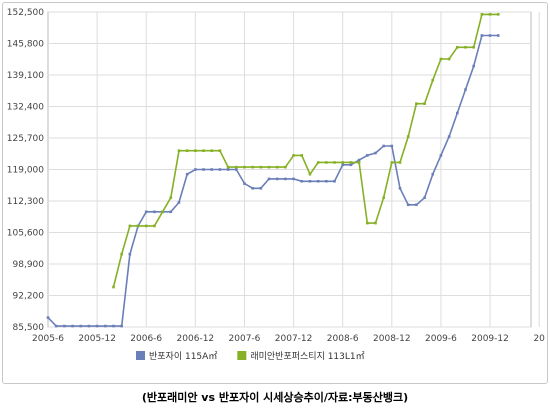 This screenshot has height=413, width=550. Describe the element at coordinates (97, 339) in the screenshot. I see `x-tick-label: 2005-12` at that location.